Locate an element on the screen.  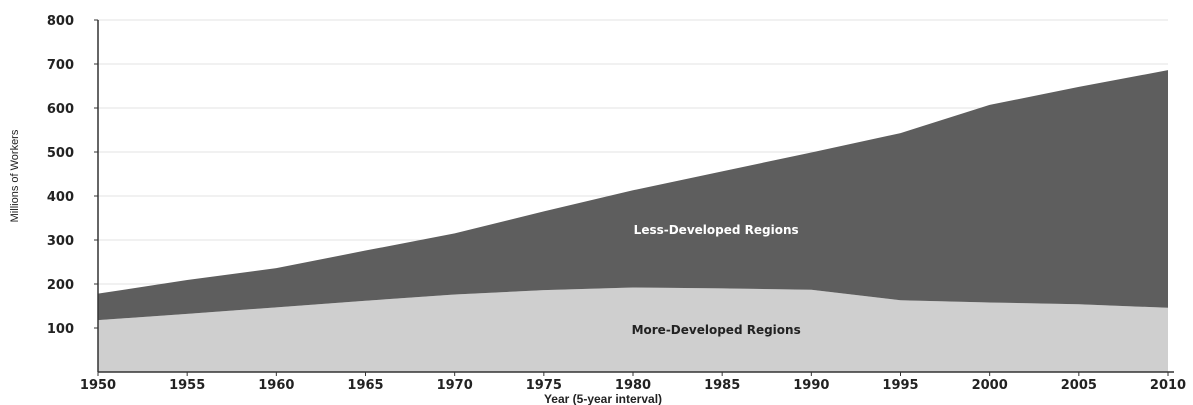
x-tick-label-2010: 2010 is located at coordinates (1168, 385).